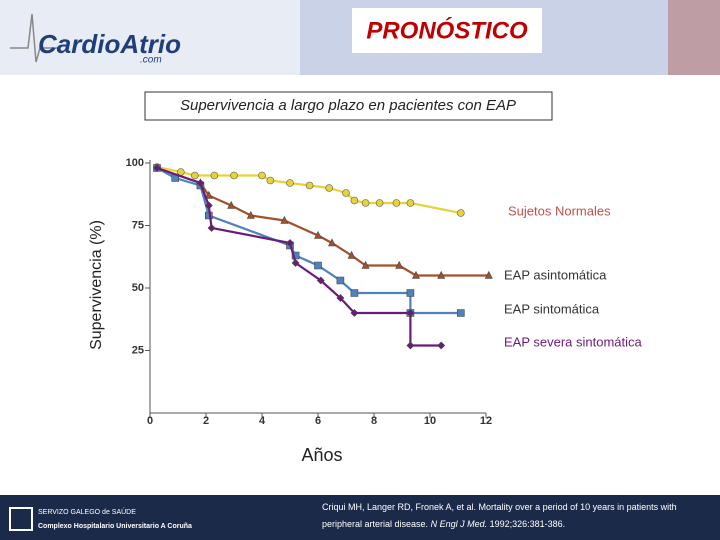  I want to click on y-tick-label: 100, so click(135, 163).